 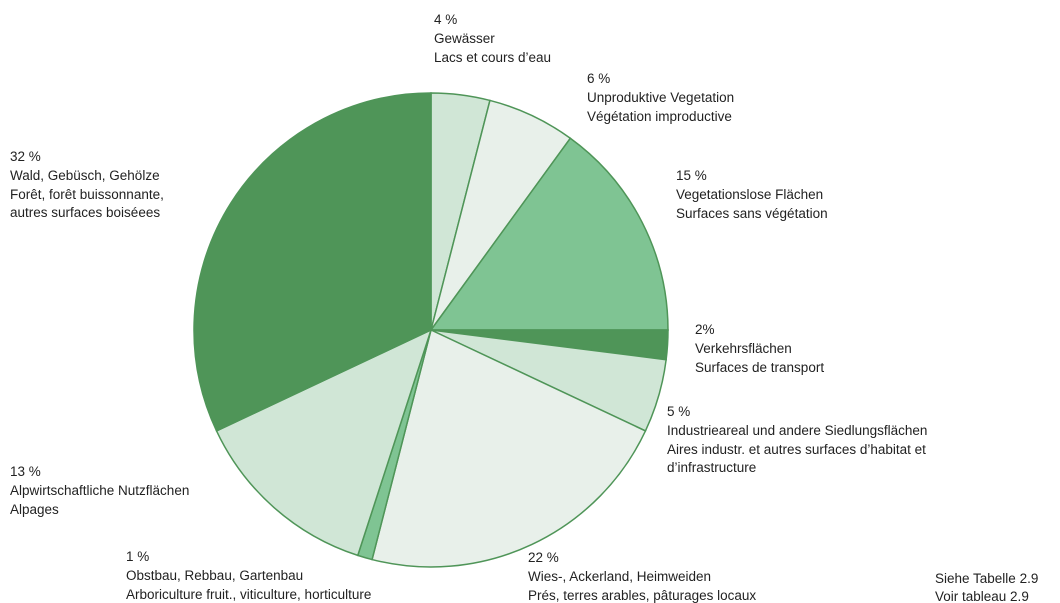 I want to click on category-label: Wies-, Ackerland, Heimweiden, so click(x=619, y=576).